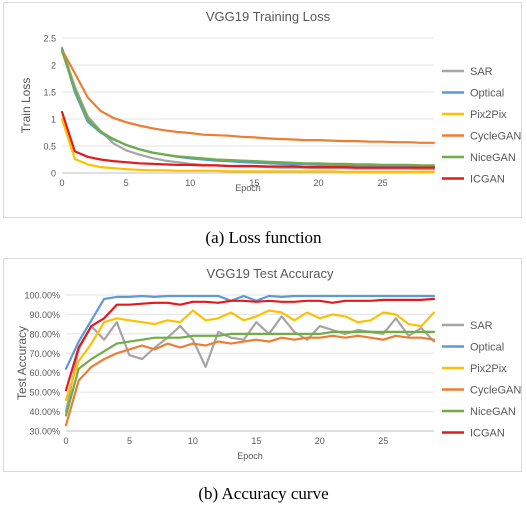 Image resolution: width=527 pixels, height=507 pixels. I want to click on y-tick-label: 90.00%, so click(44, 315).